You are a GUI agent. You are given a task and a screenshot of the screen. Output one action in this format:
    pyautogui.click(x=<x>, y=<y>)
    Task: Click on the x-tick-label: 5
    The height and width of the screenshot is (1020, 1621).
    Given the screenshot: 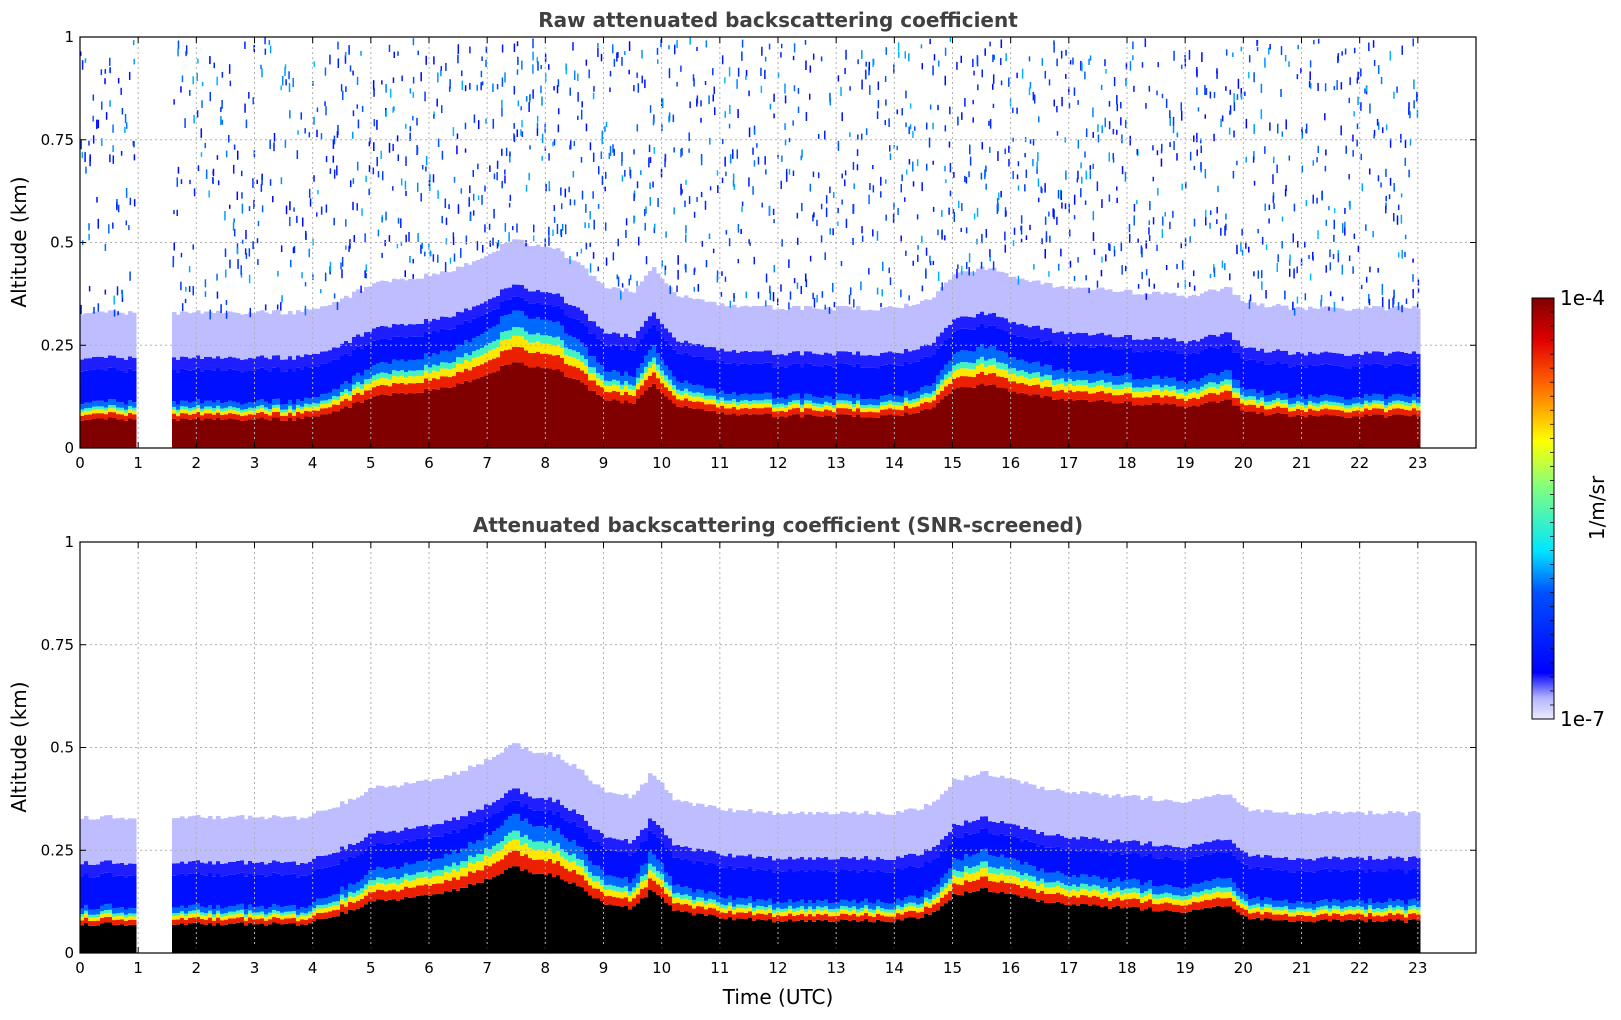 What is the action you would take?
    pyautogui.click(x=371, y=463)
    